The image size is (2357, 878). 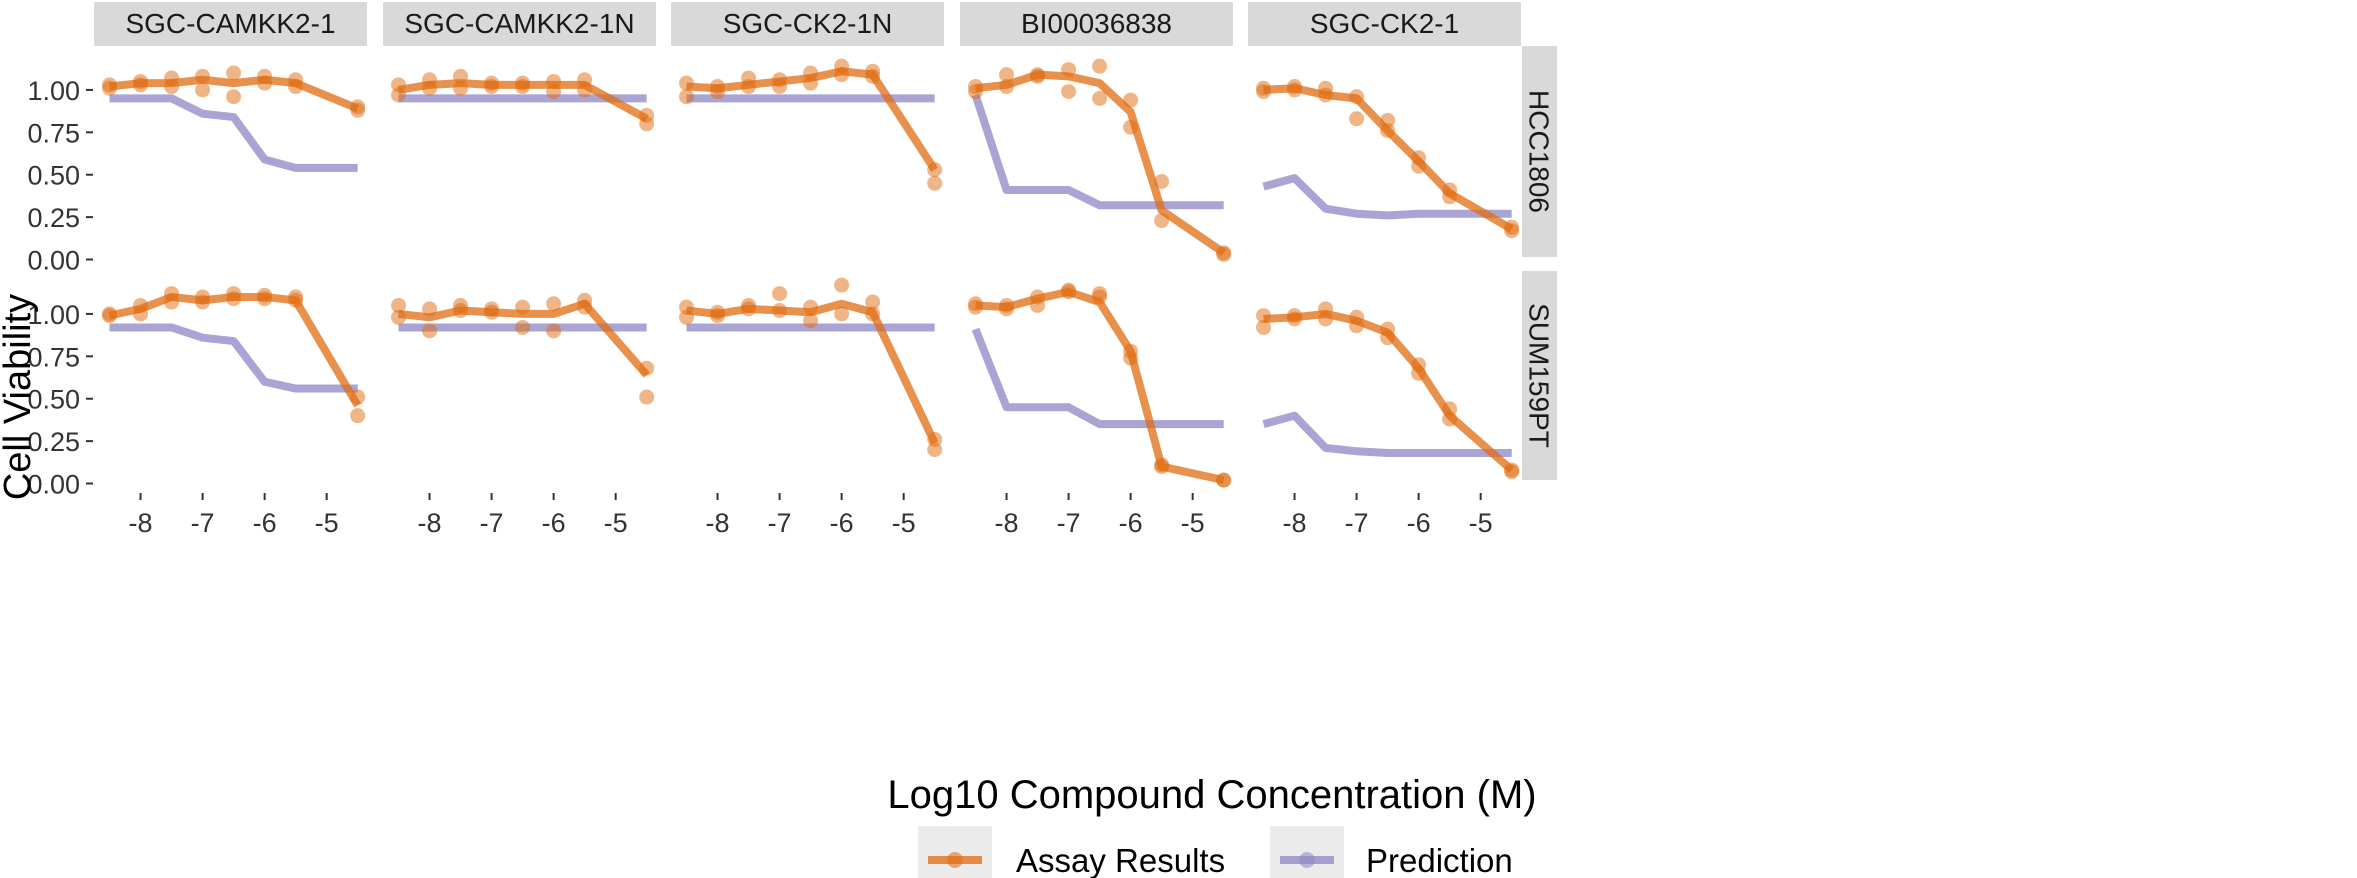 I want to click on panel-sum159pt-sgc-ck2-1n, so click(x=811, y=367).